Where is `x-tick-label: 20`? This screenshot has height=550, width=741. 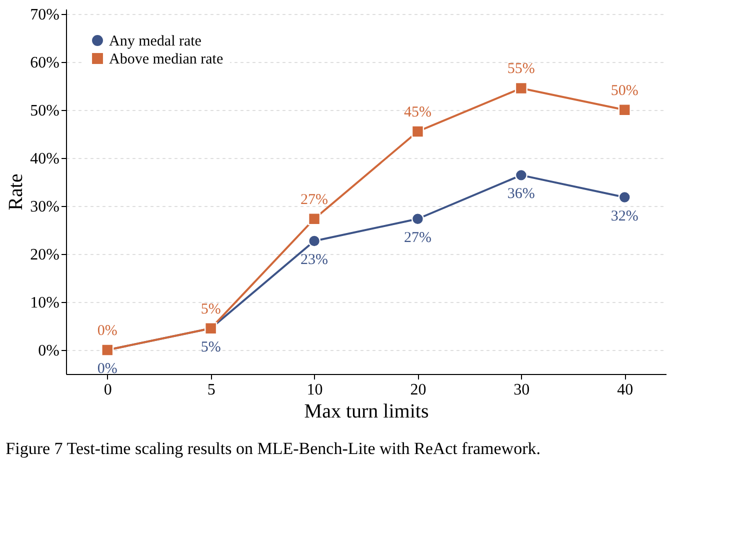
x-tick-label: 20 is located at coordinates (418, 390).